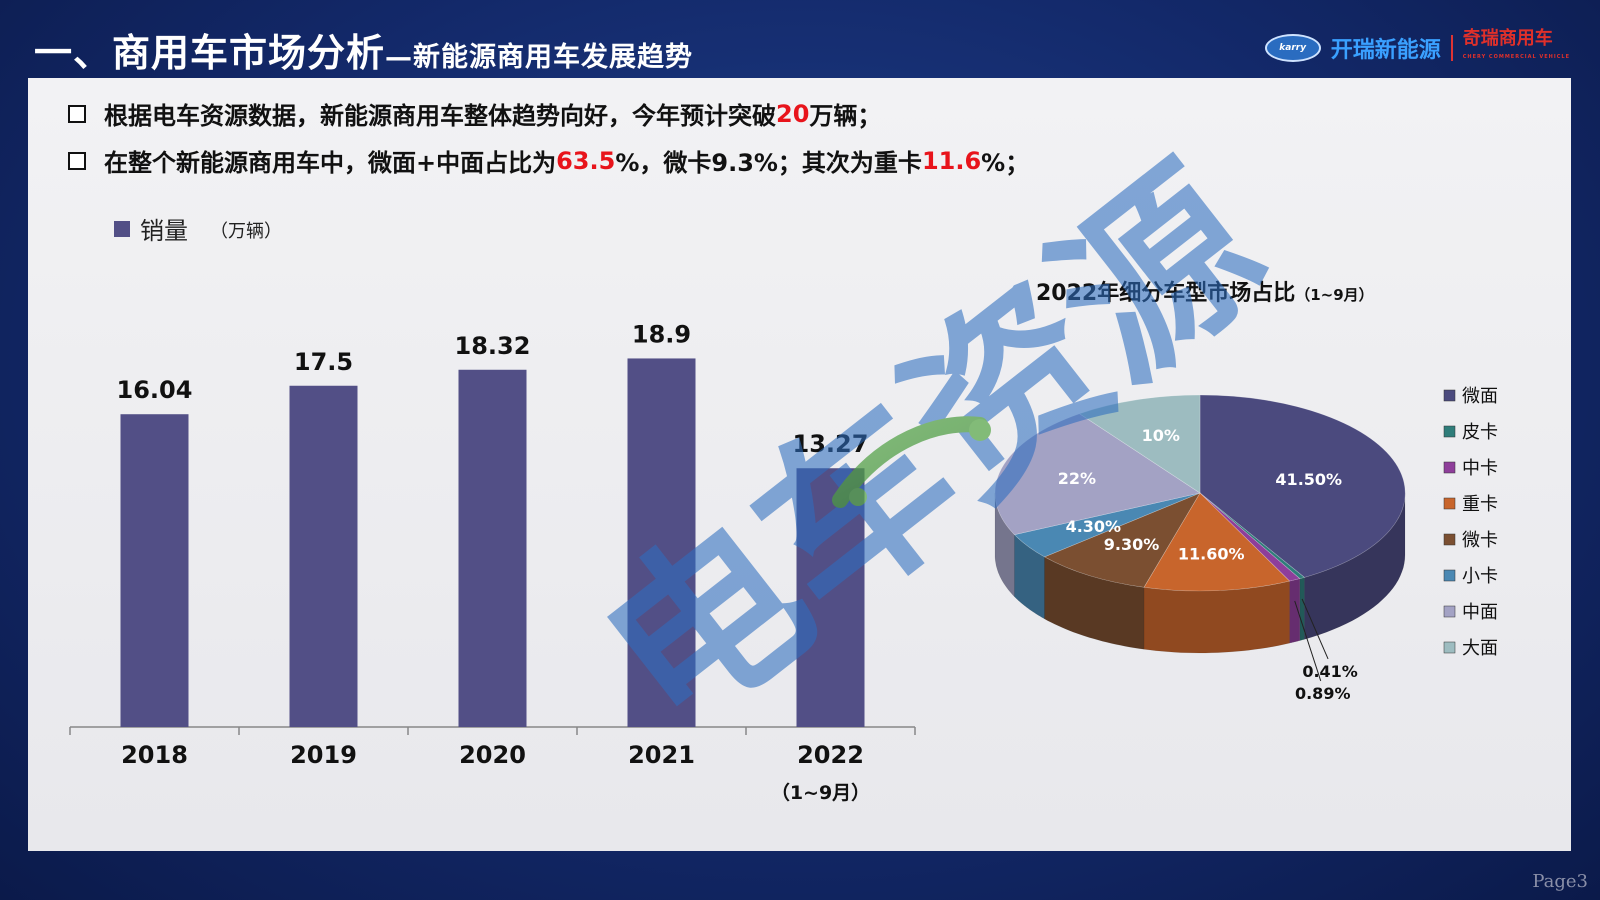  Describe the element at coordinates (323, 556) in the screenshot. I see `bar-2019` at that location.